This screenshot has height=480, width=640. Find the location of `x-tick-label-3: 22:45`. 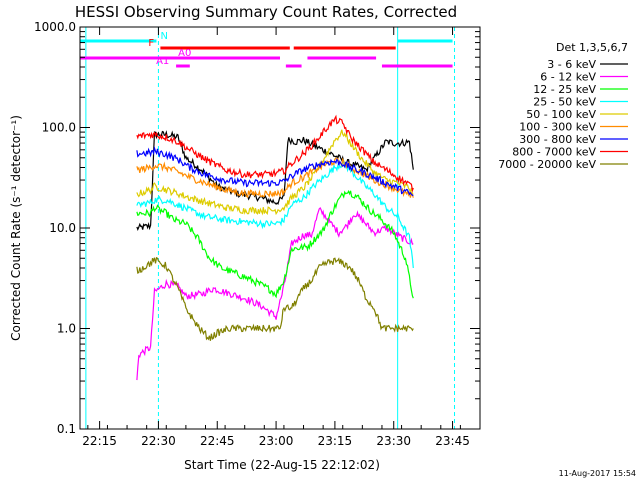

x-tick-label-3: 22:45 is located at coordinates (217, 441).